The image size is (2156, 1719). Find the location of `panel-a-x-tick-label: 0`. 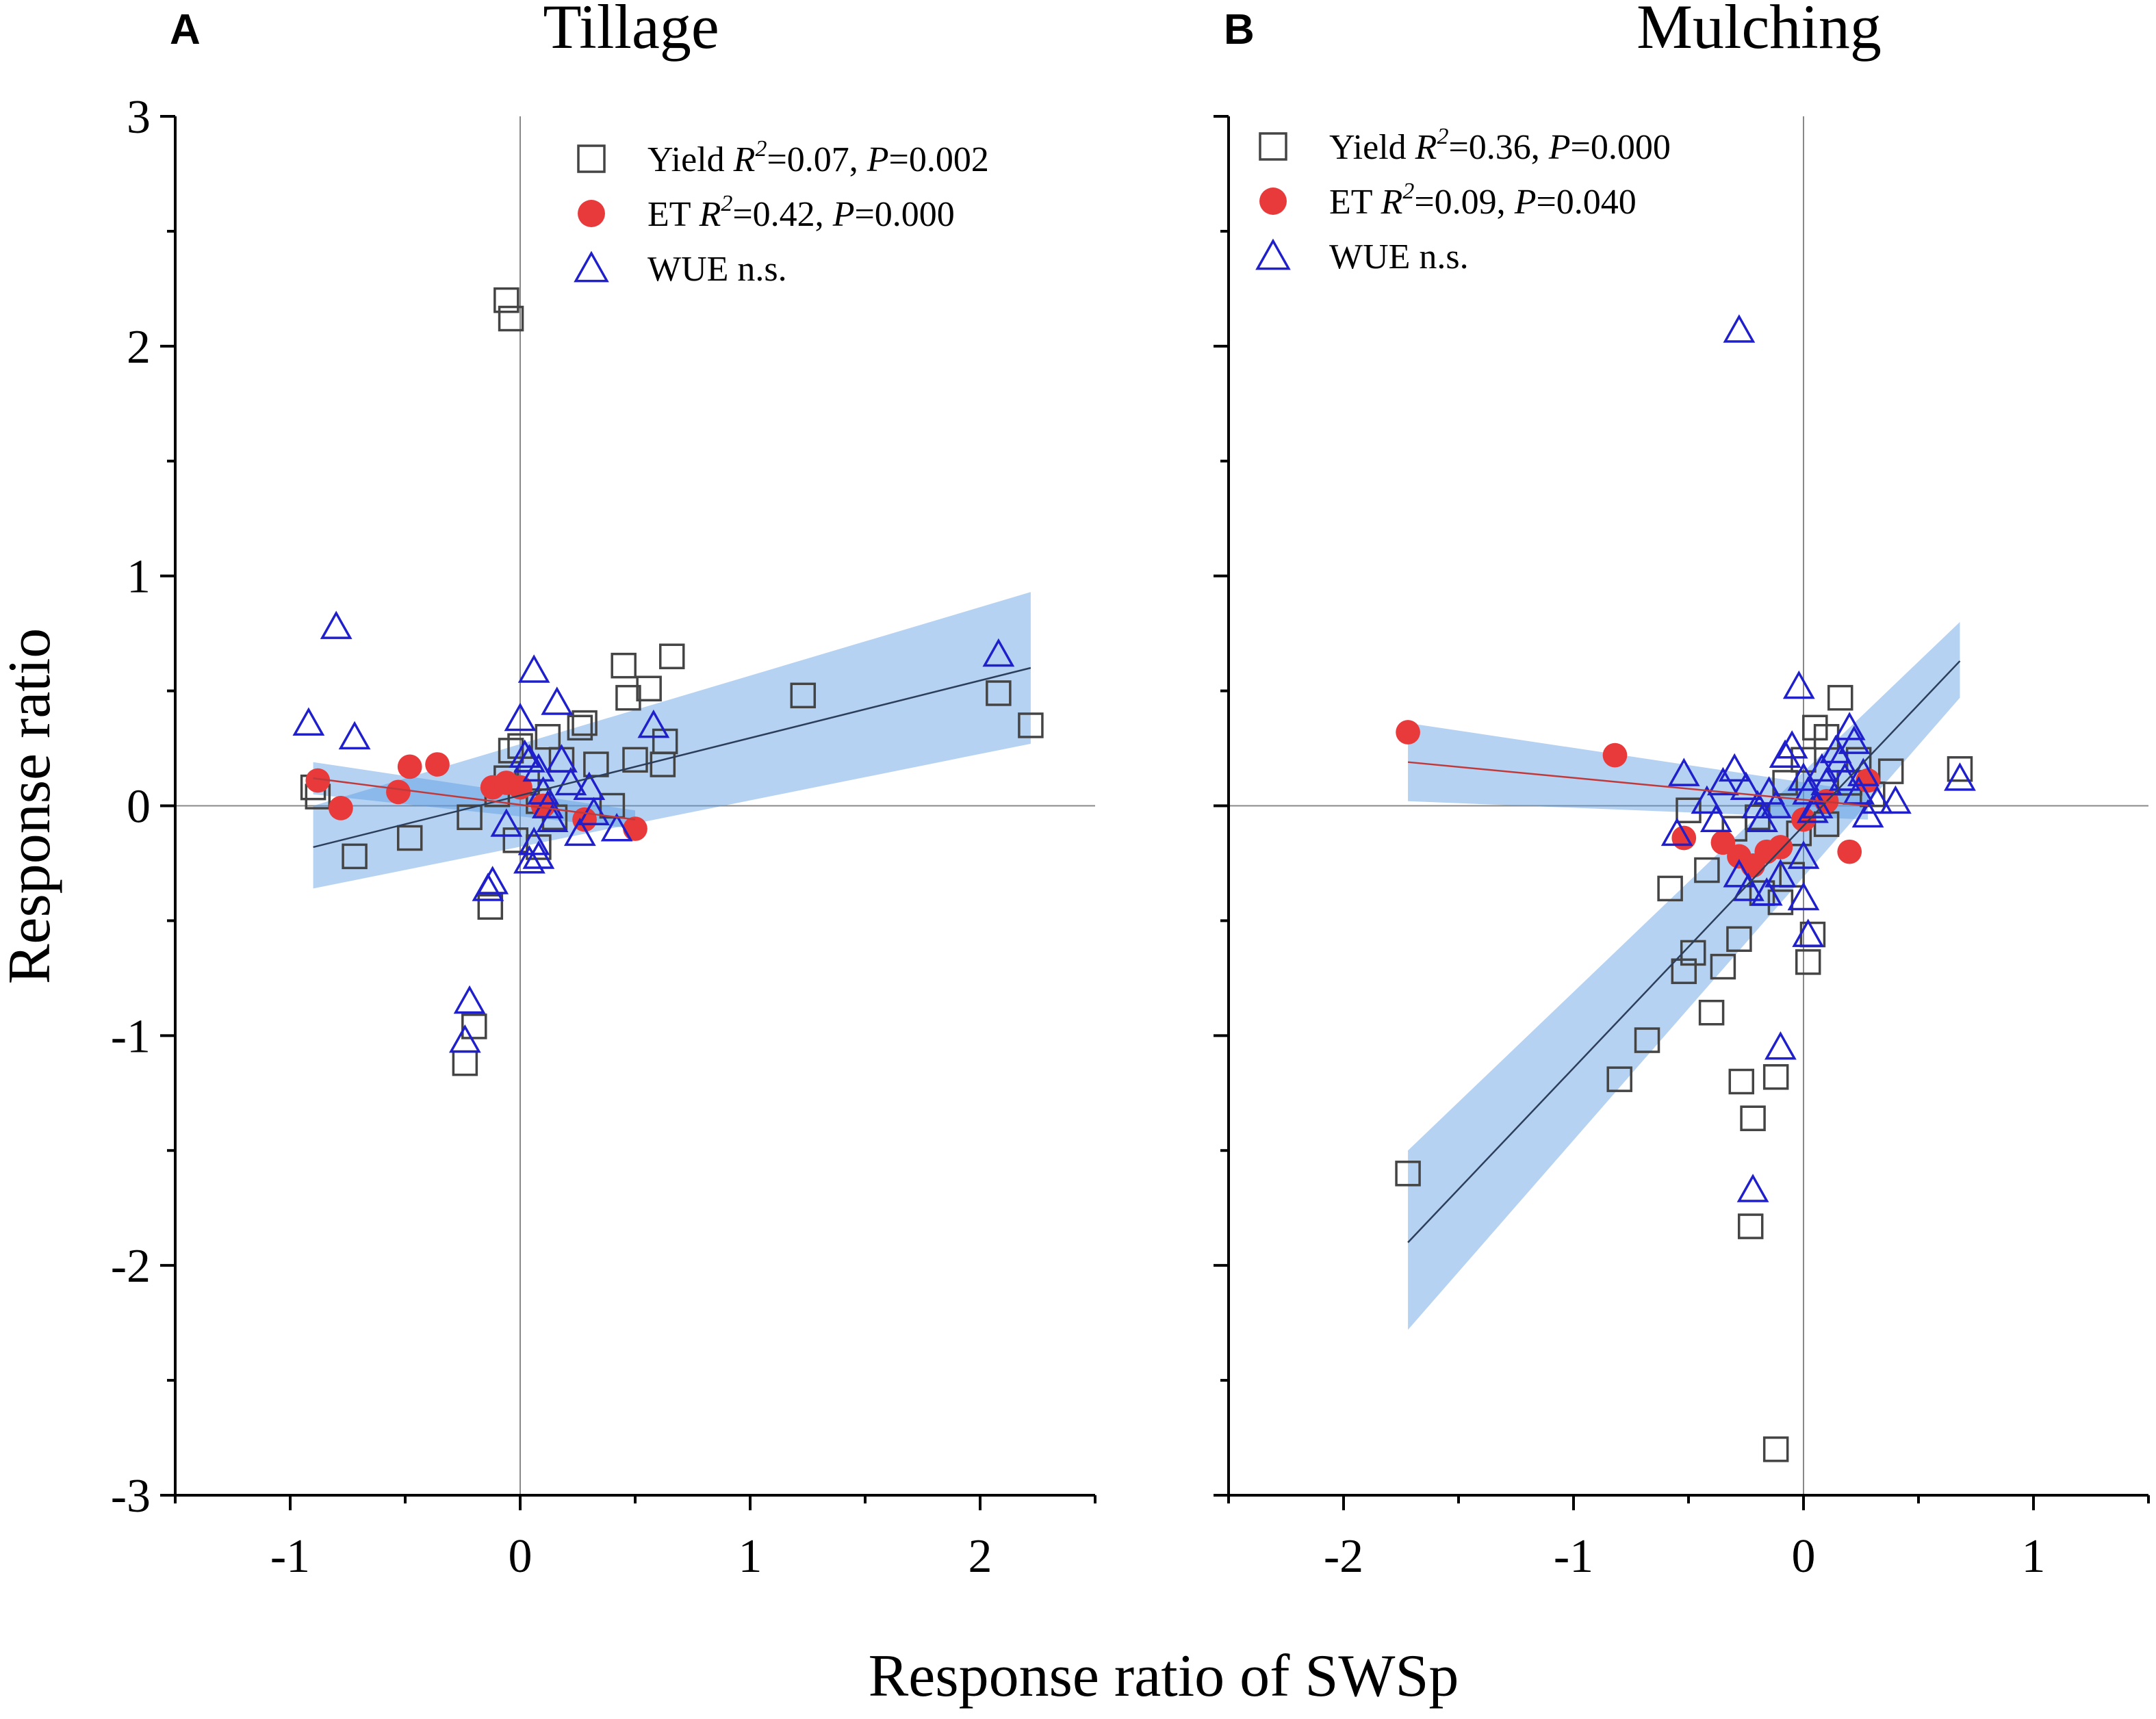

panel-a-x-tick-label: 0 is located at coordinates (520, 1556).